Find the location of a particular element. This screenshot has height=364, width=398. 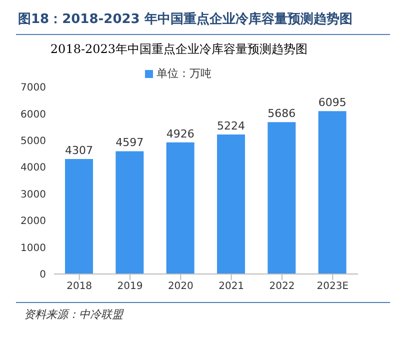

y-tick-label: 0 is located at coordinates (43, 275).